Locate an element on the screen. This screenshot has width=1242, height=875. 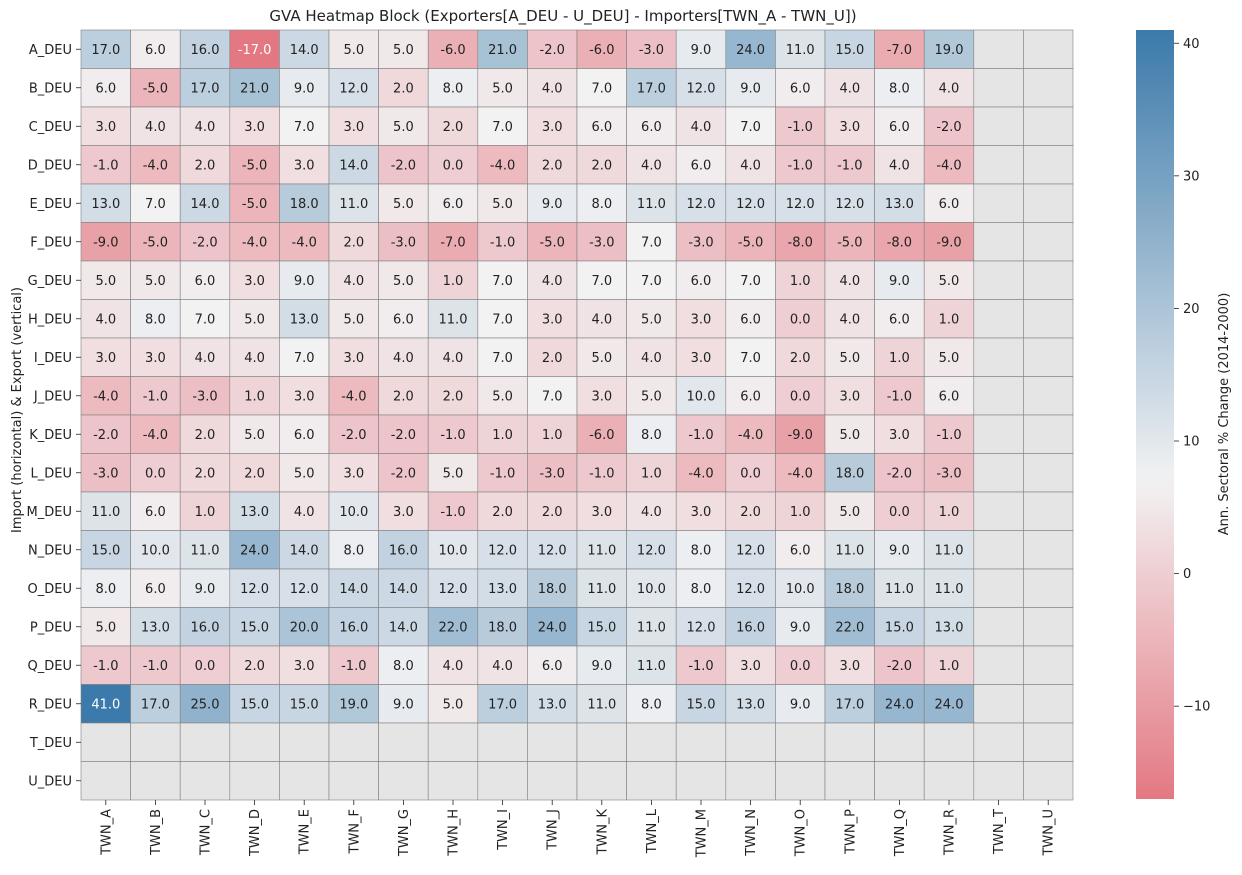
cell-value-label: 25.0 is located at coordinates (205, 704).